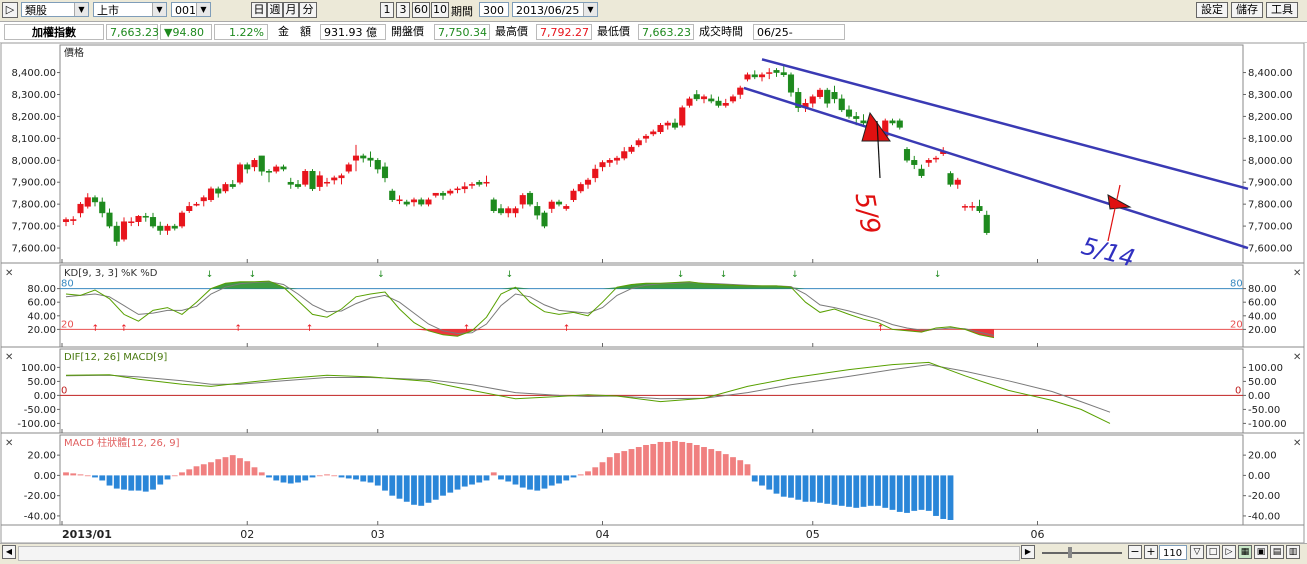 Image resolution: width=1307 pixels, height=564 pixels. Describe the element at coordinates (494, 9) in the screenshot. I see `period-input: 300` at that location.